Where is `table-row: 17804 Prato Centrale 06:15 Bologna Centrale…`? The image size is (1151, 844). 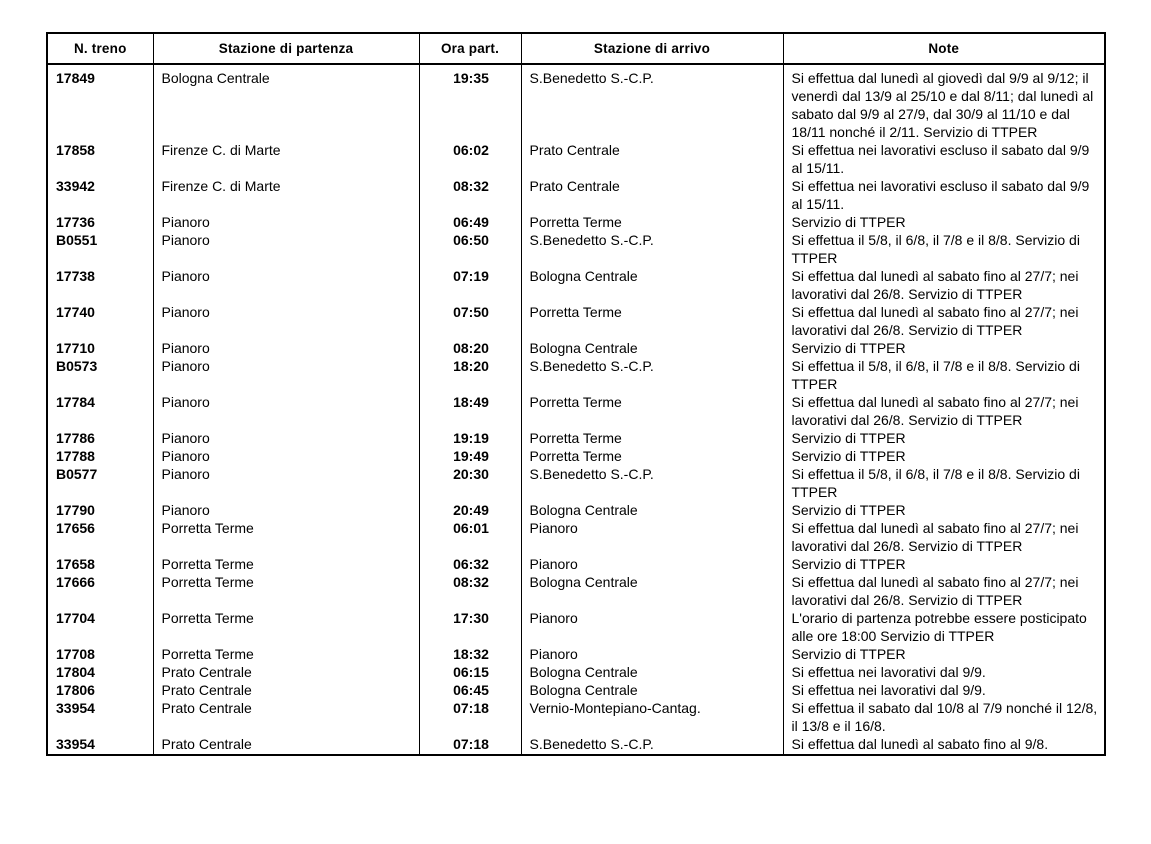 table-row: 17804 Prato Centrale 06:15 Bologna Centrale… is located at coordinates (576, 672).